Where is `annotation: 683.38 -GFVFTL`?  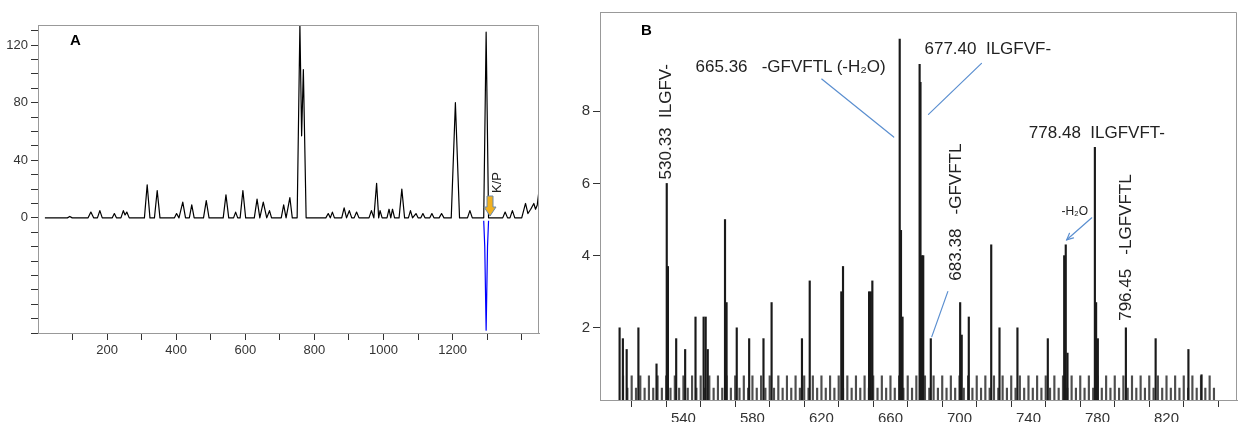
annotation: 683.38 -GFVFTL is located at coordinates (956, 212).